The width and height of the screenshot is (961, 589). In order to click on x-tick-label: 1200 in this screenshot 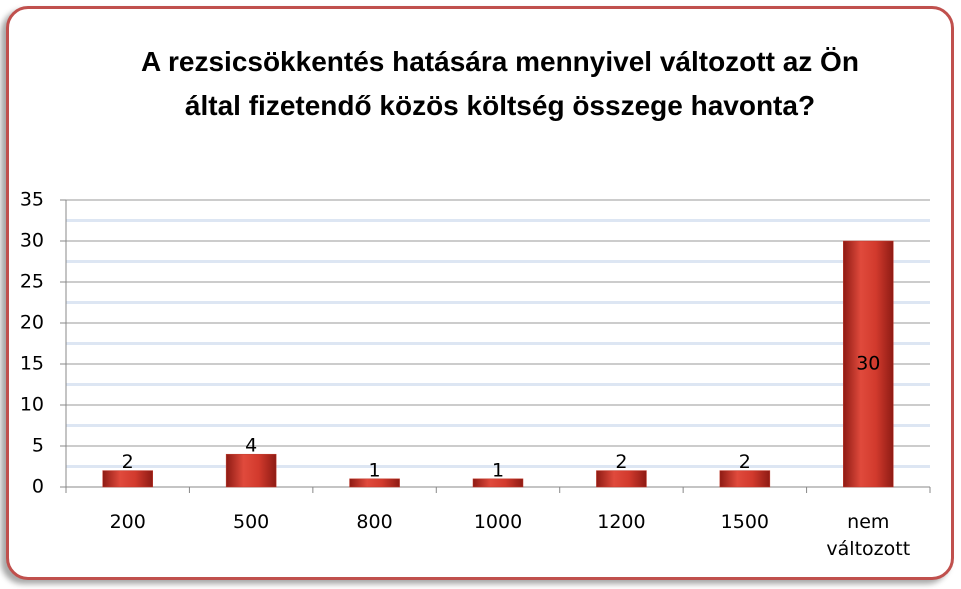, I will do `click(621, 522)`.